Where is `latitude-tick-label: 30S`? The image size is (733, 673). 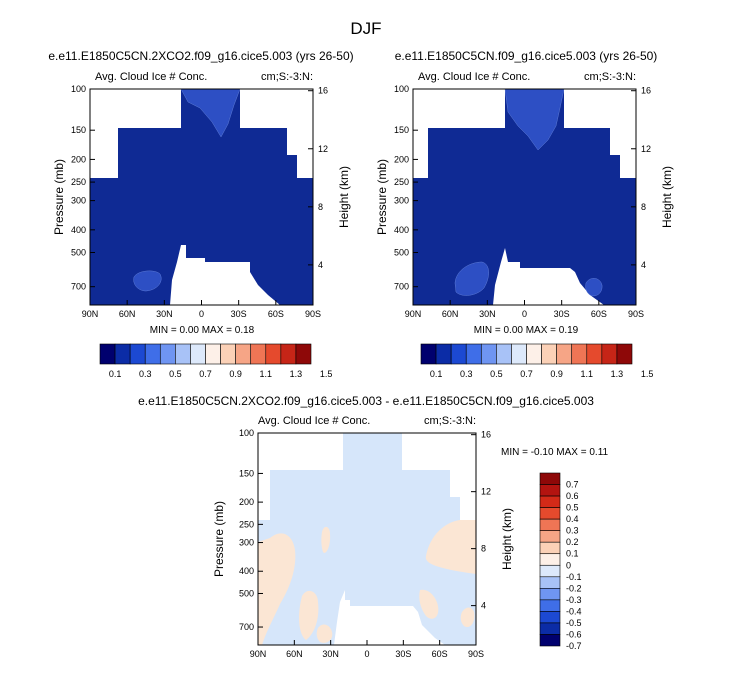 latitude-tick-label: 30S is located at coordinates (239, 314).